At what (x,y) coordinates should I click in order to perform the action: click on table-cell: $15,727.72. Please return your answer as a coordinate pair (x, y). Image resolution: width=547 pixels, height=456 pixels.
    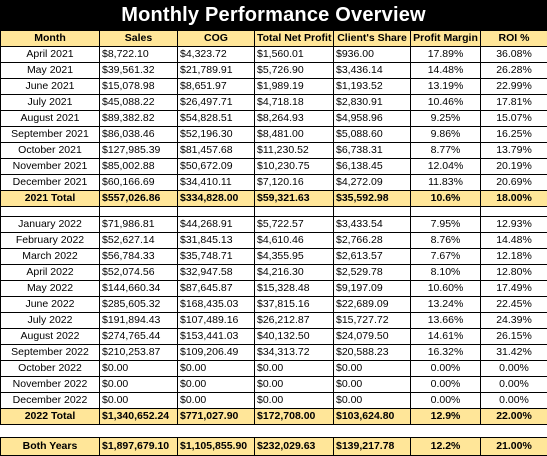
    Looking at the image, I should click on (372, 321).